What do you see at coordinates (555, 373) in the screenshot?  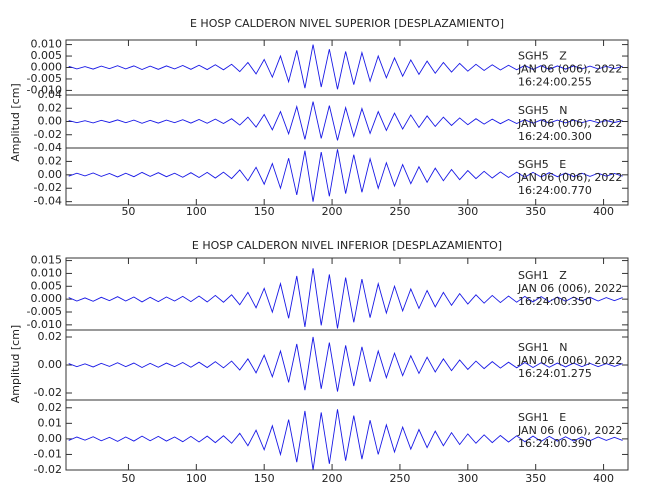 I see `time-label: 16:24:01.275` at bounding box center [555, 373].